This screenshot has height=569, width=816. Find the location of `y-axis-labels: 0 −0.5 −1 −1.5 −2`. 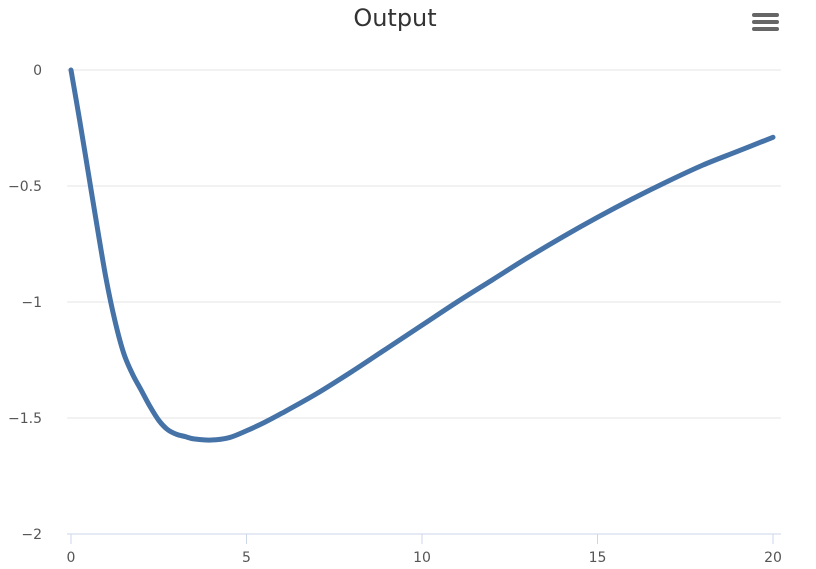

y-axis-labels: 0 −0.5 −1 −1.5 −2 is located at coordinates (25, 303).